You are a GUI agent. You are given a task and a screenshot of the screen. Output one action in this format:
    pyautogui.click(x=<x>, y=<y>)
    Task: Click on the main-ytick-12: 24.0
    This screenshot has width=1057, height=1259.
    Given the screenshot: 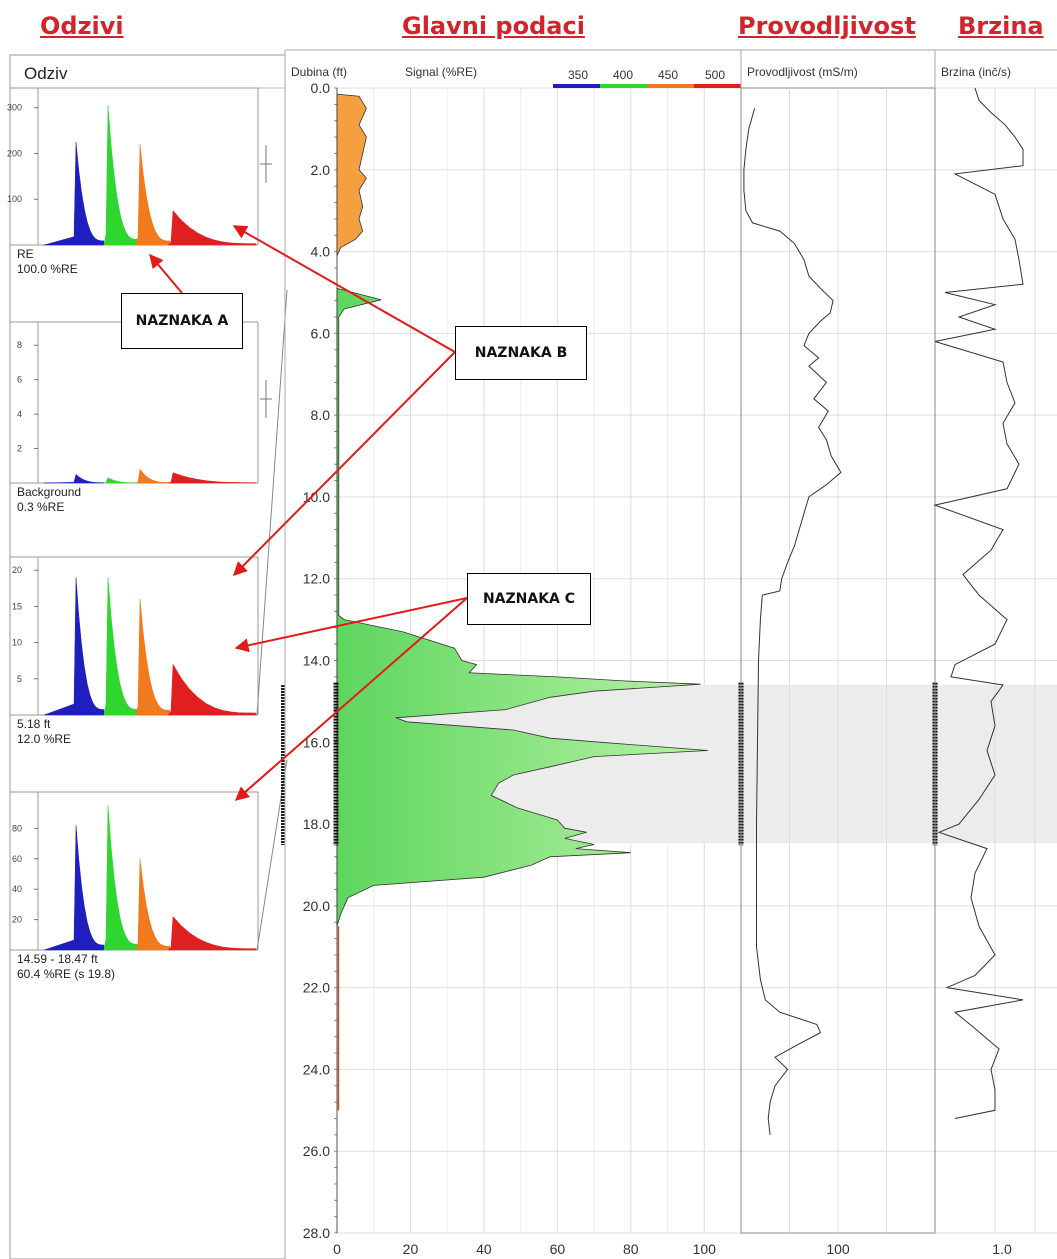 What is the action you would take?
    pyautogui.click(x=316, y=1069)
    